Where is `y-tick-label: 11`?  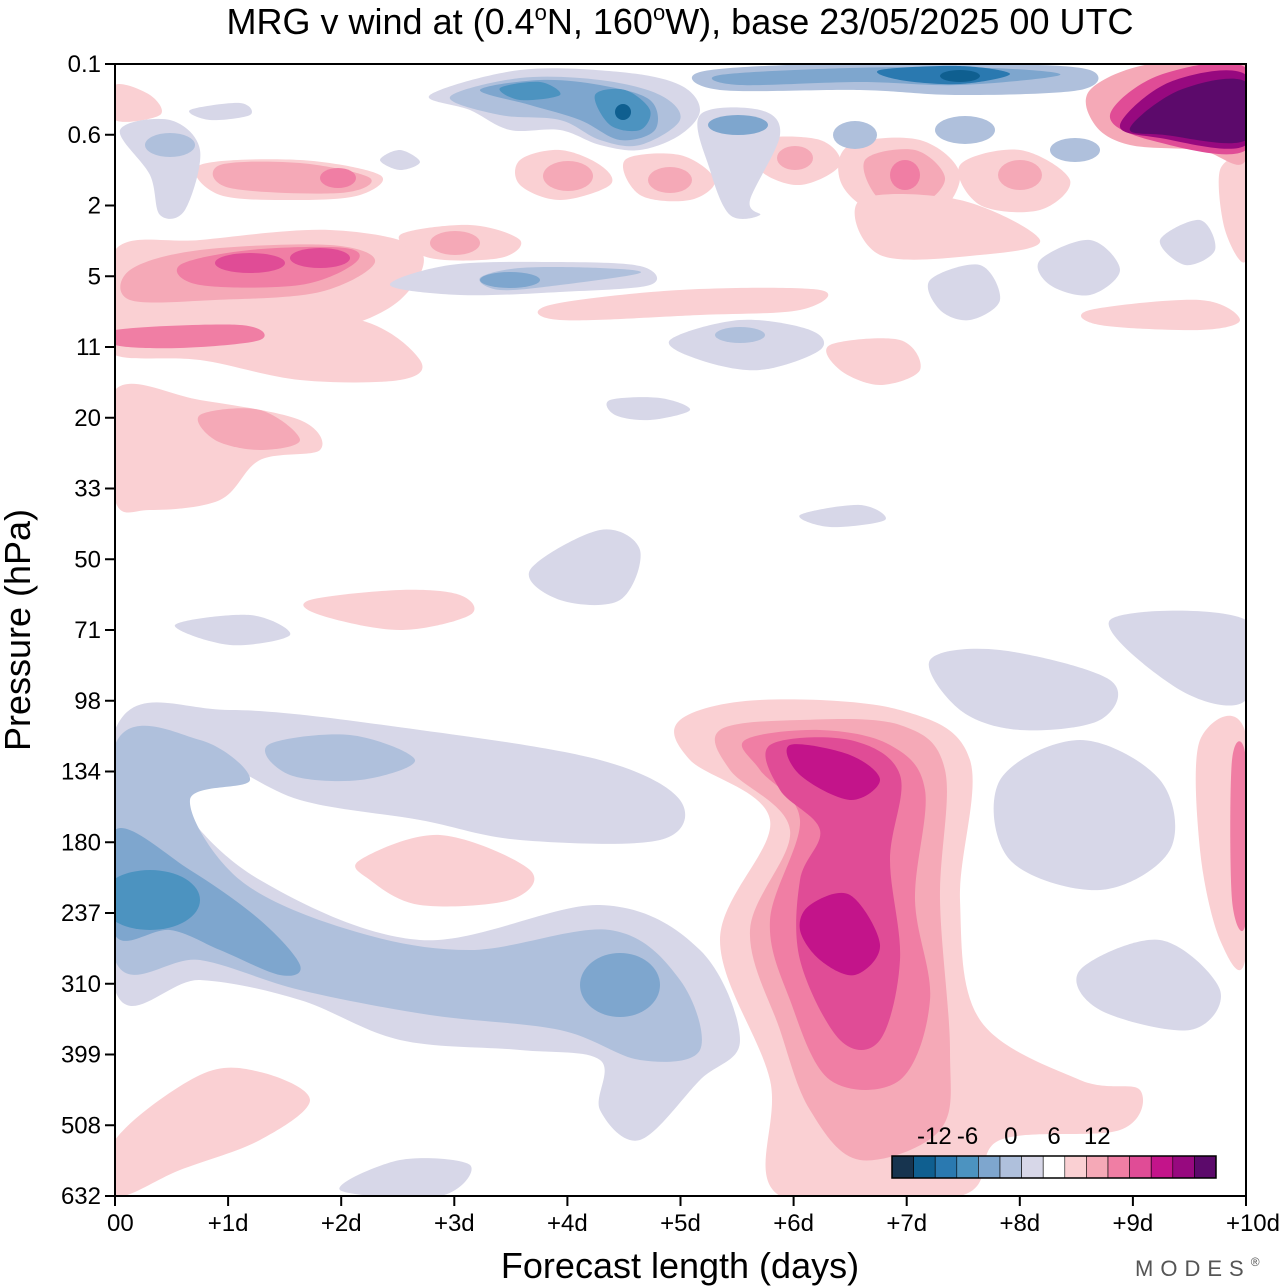 y-tick-label: 11 is located at coordinates (88, 347).